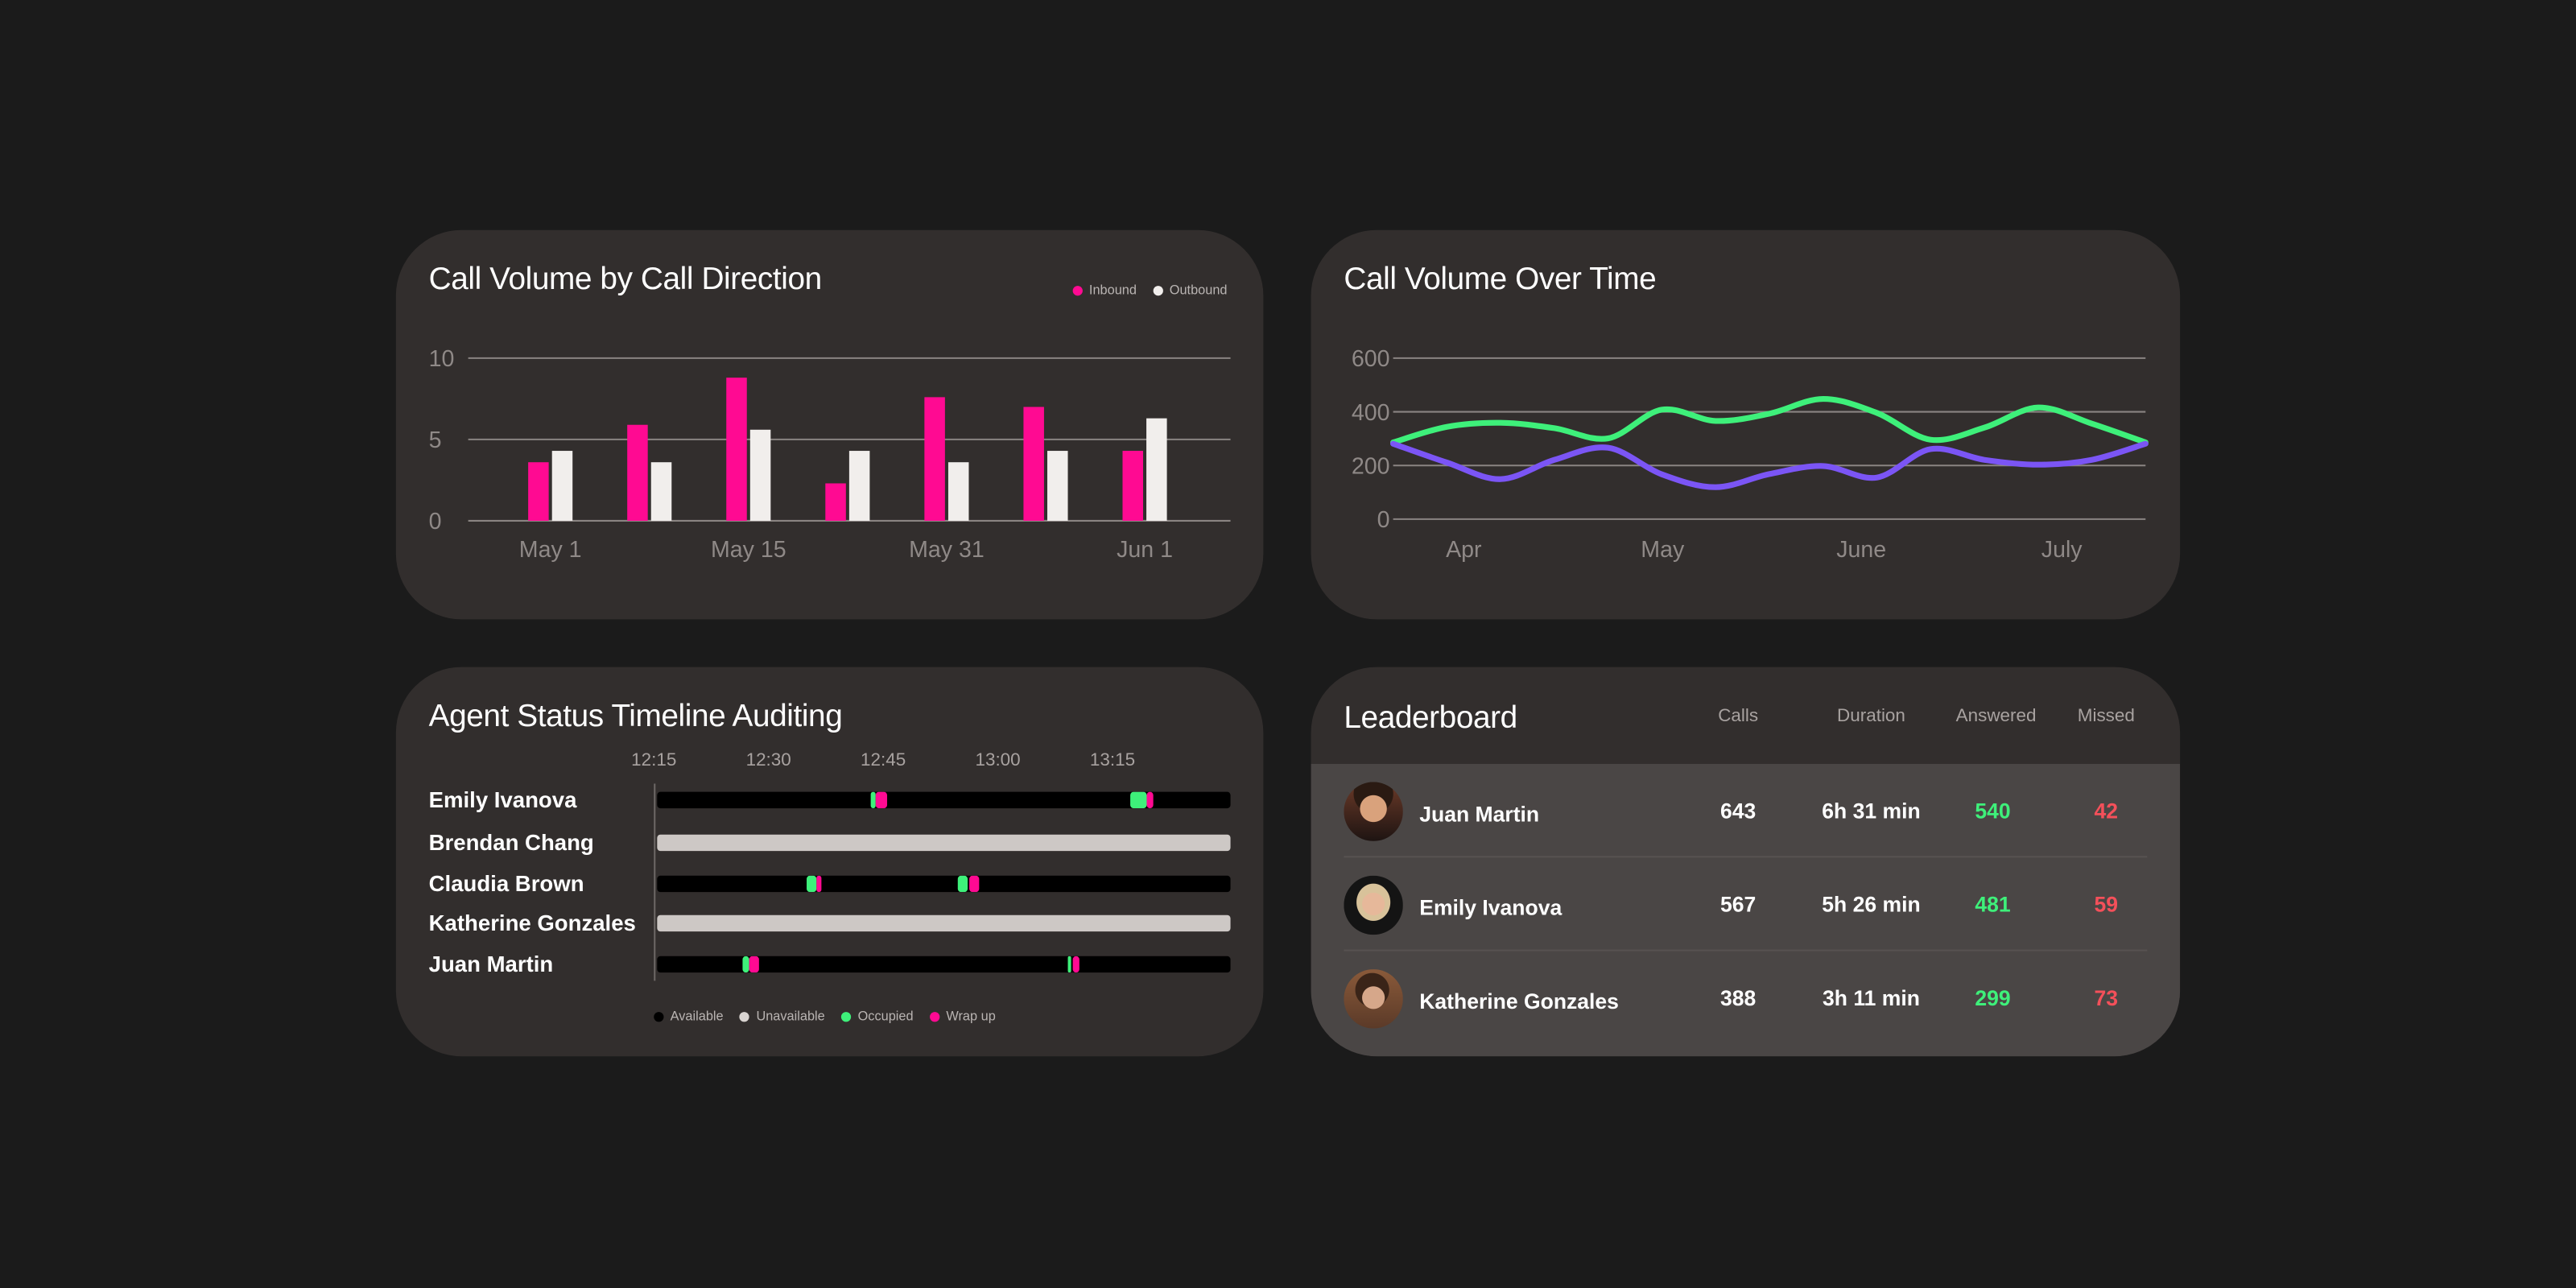  What do you see at coordinates (745, 1016) in the screenshot?
I see `unavailable-dot-icon` at bounding box center [745, 1016].